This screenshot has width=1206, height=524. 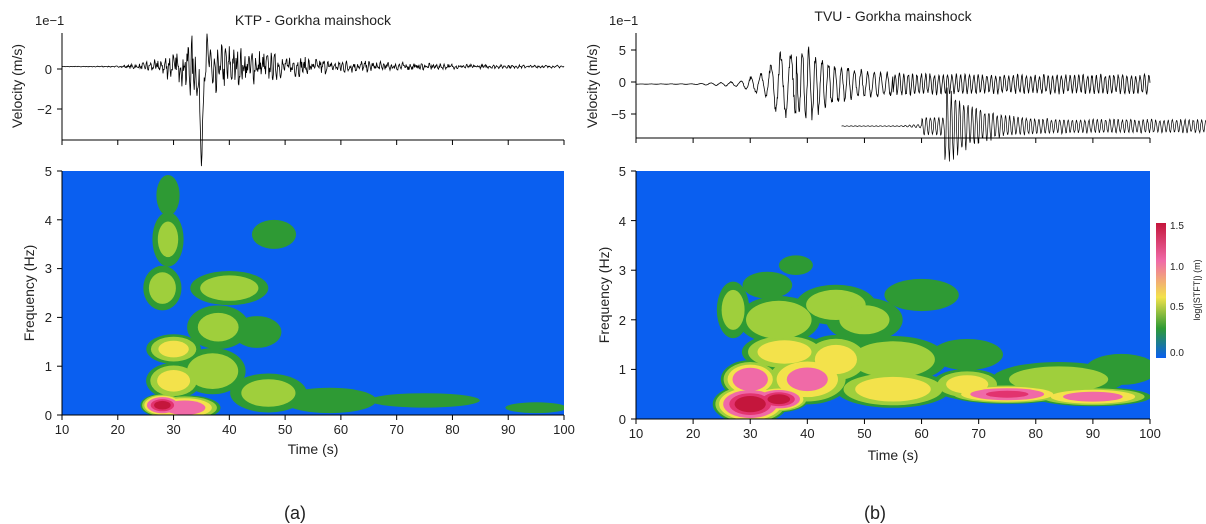 I want to click on yticks-spectrogram-tvu: 0 1 2 3 4 5, so click(x=627, y=295).